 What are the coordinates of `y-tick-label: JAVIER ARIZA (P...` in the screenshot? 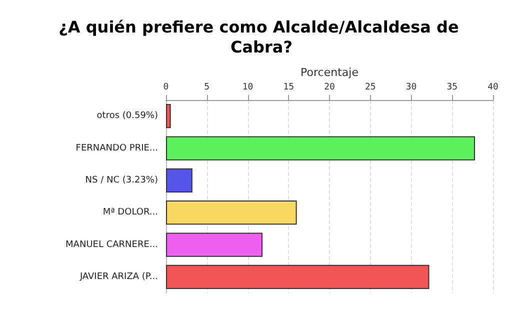 It's located at (118, 277).